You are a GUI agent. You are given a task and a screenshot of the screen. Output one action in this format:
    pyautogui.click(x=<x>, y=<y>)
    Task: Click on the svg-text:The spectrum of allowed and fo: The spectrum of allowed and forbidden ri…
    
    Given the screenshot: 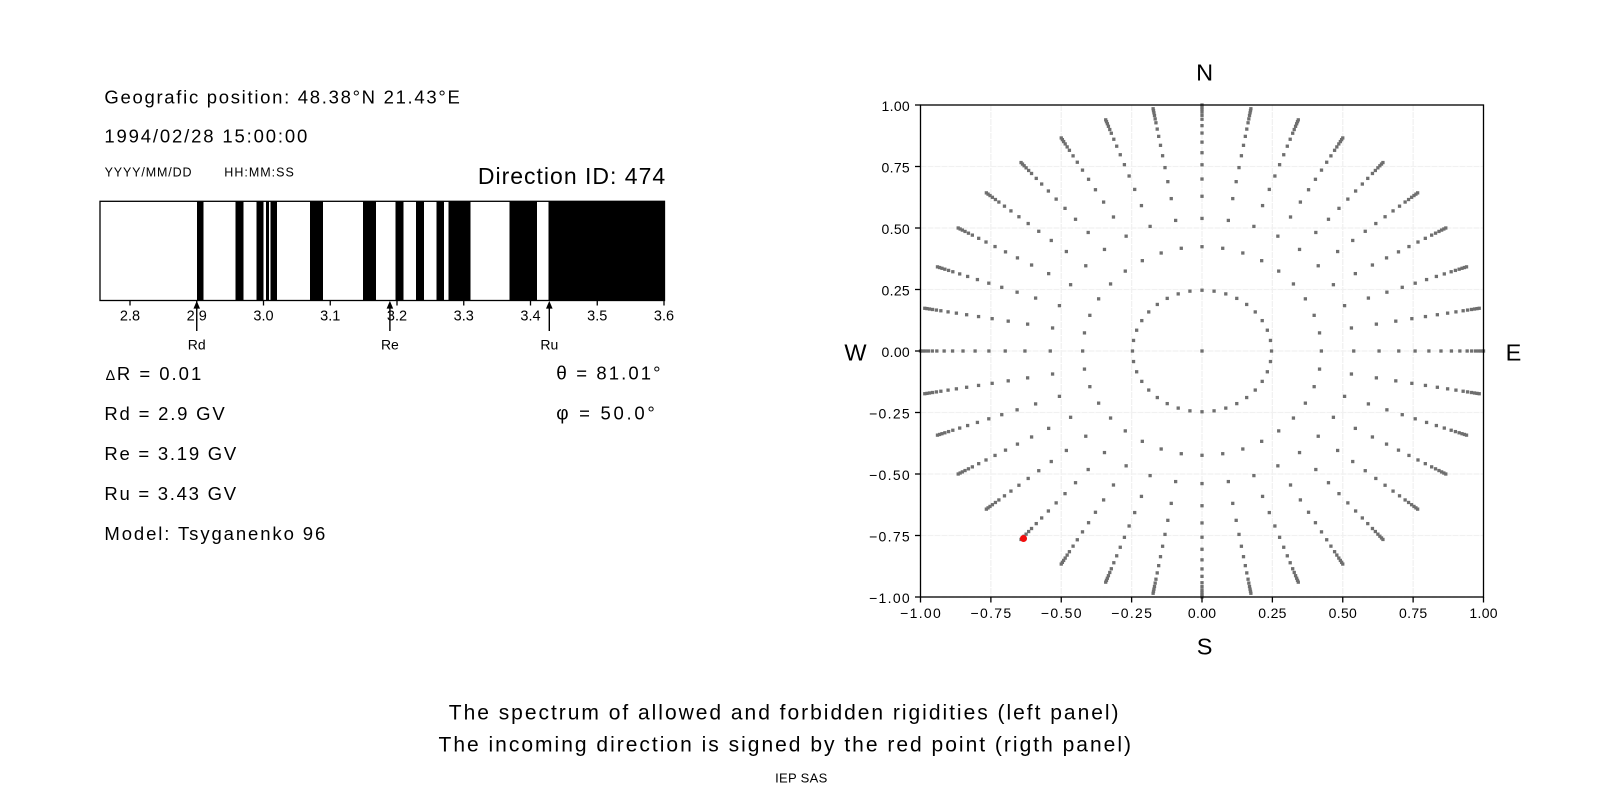 What is the action you would take?
    pyautogui.click(x=785, y=712)
    